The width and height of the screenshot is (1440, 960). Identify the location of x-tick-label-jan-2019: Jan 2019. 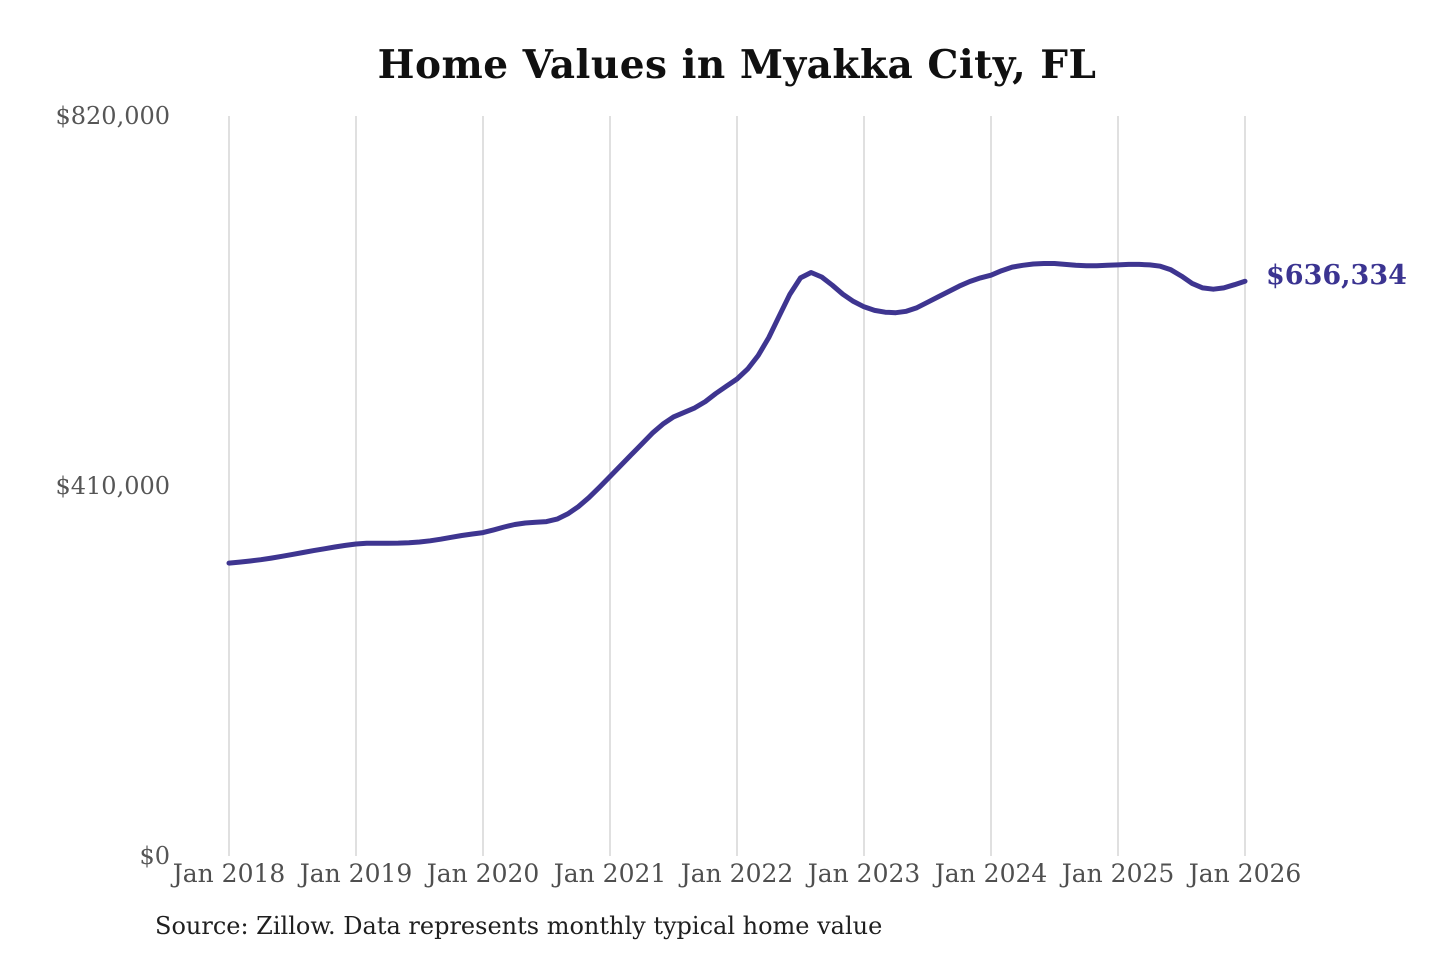
(355, 873).